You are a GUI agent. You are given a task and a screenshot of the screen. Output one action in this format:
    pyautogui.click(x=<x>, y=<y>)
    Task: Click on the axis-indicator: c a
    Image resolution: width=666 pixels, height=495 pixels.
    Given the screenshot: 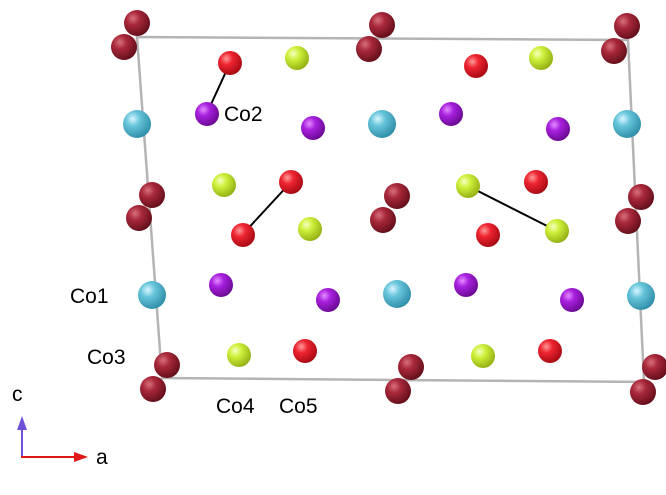 What is the action you would take?
    pyautogui.click(x=60, y=426)
    